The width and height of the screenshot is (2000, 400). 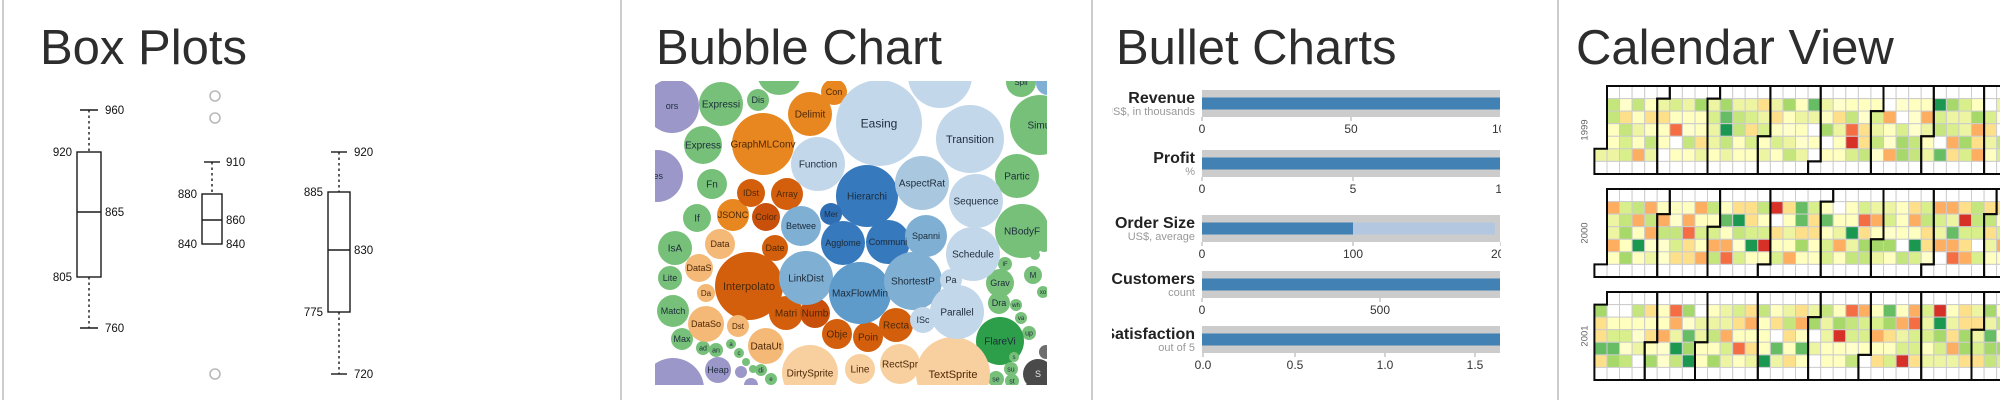 What do you see at coordinates (1014, 358) in the screenshot?
I see `svg-text: s` at bounding box center [1014, 358].